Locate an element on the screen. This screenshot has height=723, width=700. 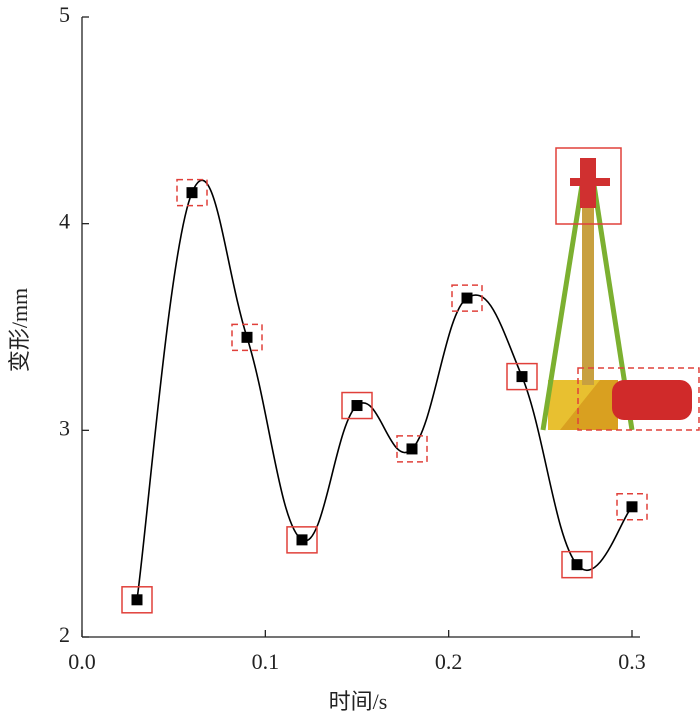
y-tick-label: 2 is located at coordinates (64, 634).